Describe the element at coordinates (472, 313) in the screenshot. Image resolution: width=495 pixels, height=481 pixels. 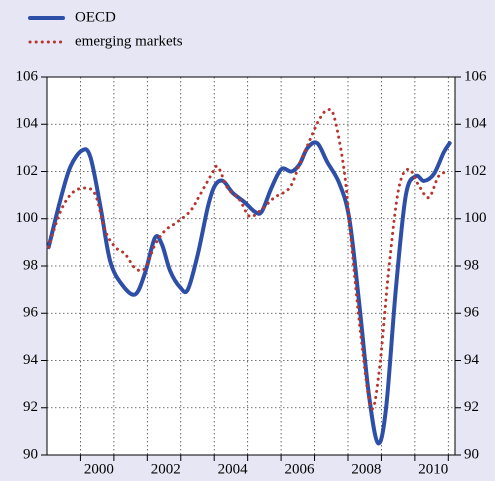
I see `y2-tick-label: 96` at that location.